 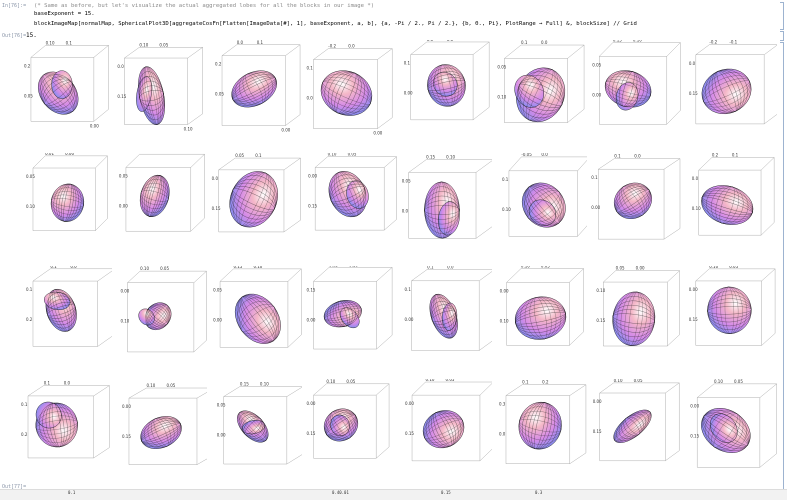 I want to click on lobe-plot-r4c5: 0.10 0.05 0.00 0.15, so click(x=446, y=432).